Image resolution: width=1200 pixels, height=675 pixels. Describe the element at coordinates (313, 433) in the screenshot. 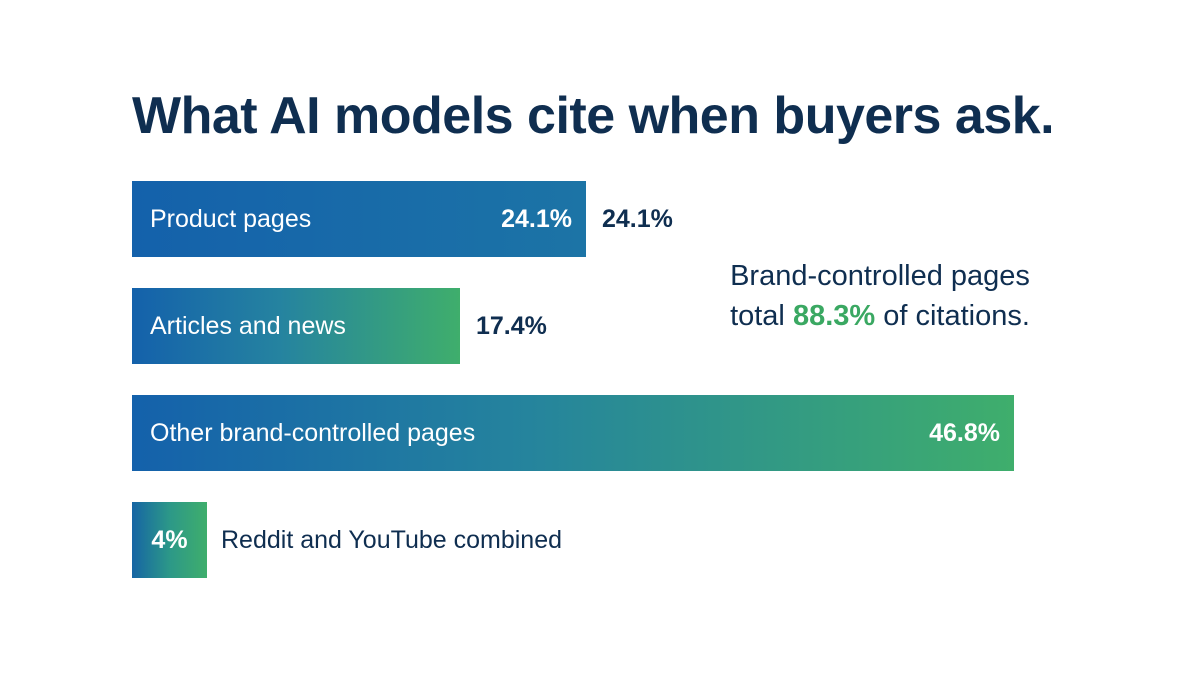

I see `category-label: Other brand-controlled pages` at that location.